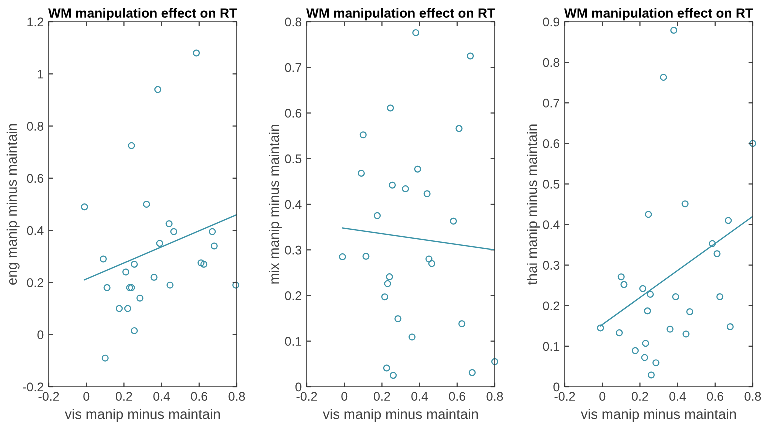 The height and width of the screenshot is (422, 763). I want to click on y-tick-label: 1.2, so click(36, 22).